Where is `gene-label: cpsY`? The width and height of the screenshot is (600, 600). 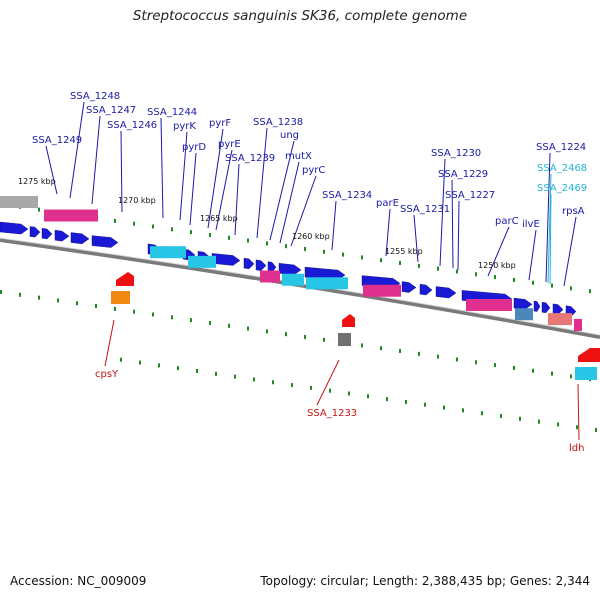 gene-label: cpsY is located at coordinates (107, 374).